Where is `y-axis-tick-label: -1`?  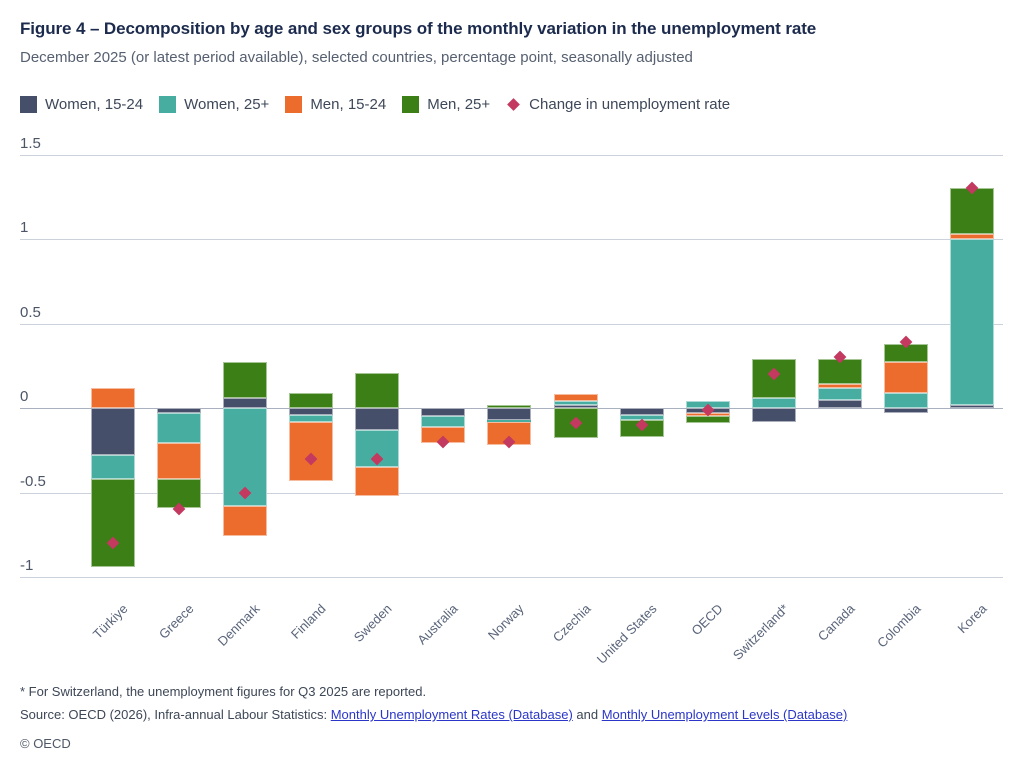 y-axis-tick-label: -1 is located at coordinates (27, 565).